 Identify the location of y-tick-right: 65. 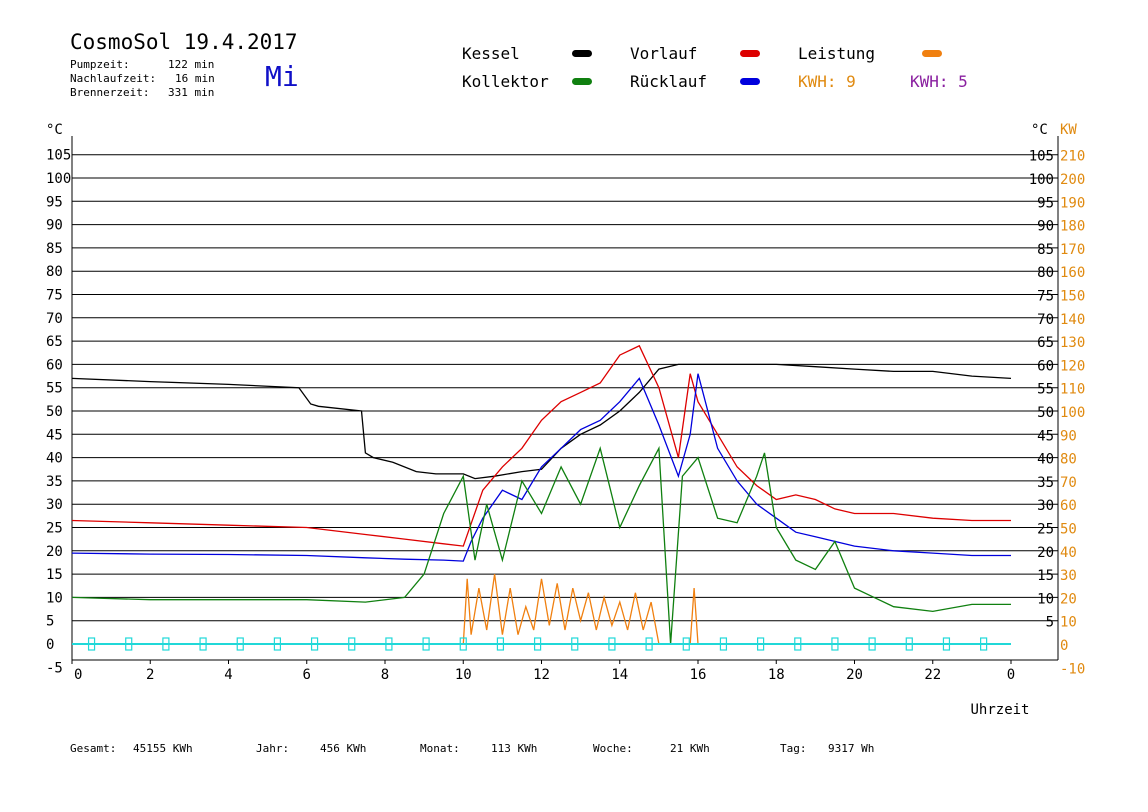
(1045, 343).